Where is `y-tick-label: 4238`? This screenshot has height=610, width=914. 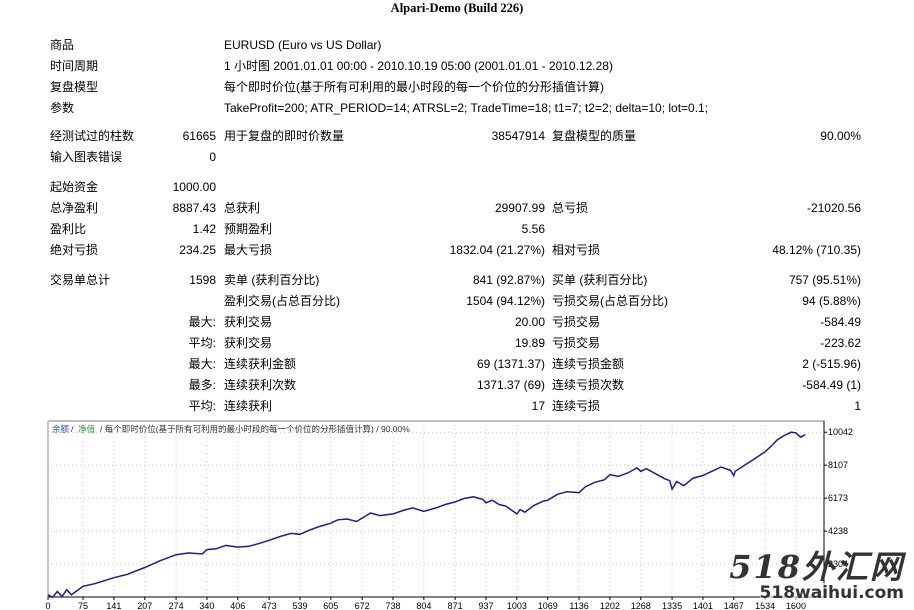 y-tick-label: 4238 is located at coordinates (838, 531).